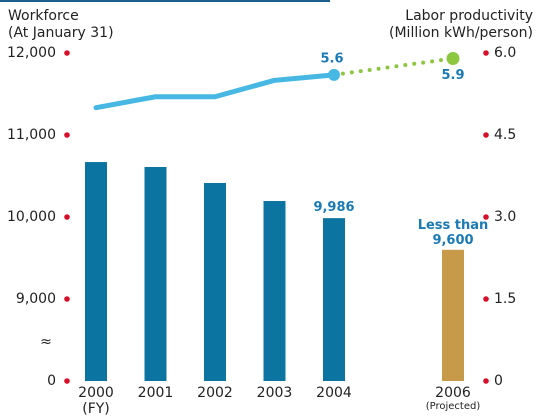  What do you see at coordinates (165, 1) in the screenshot?
I see `top-rule` at bounding box center [165, 1].